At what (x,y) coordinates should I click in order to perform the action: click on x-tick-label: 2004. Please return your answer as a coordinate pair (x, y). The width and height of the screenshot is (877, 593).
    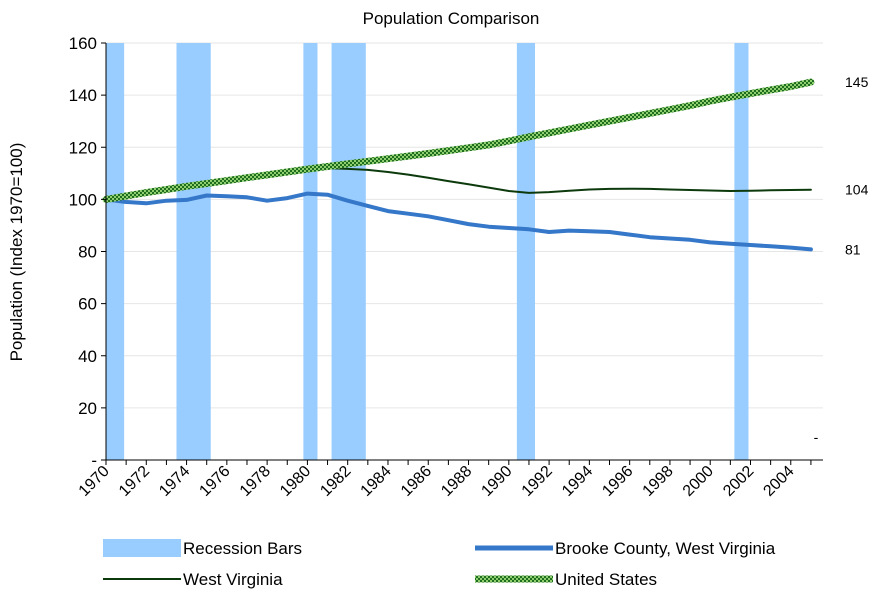
    Looking at the image, I should click on (778, 481).